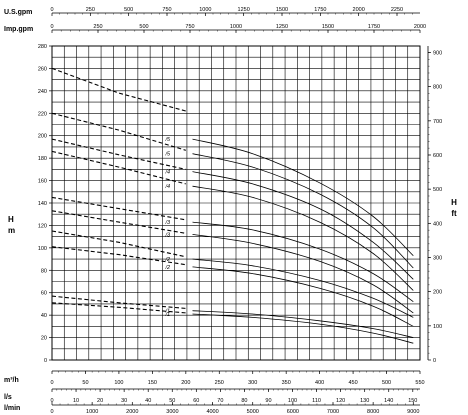 The width and height of the screenshot is (468, 415). What do you see at coordinates (42, 92) in the screenshot?
I see `head-m-tick-label: 240` at bounding box center [42, 92].